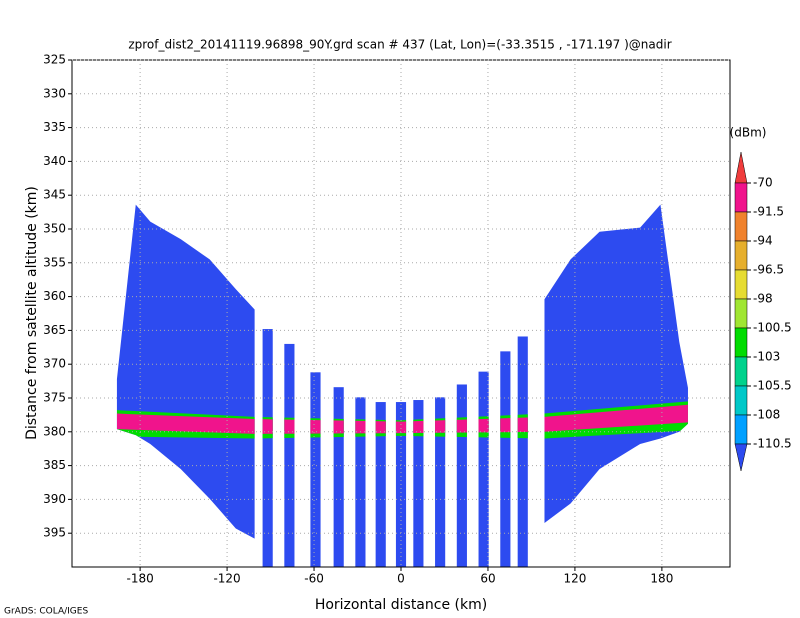 Image resolution: width=800 pixels, height=618 pixels. What do you see at coordinates (54, 296) in the screenshot?
I see `y-tick-label: 360` at bounding box center [54, 296].